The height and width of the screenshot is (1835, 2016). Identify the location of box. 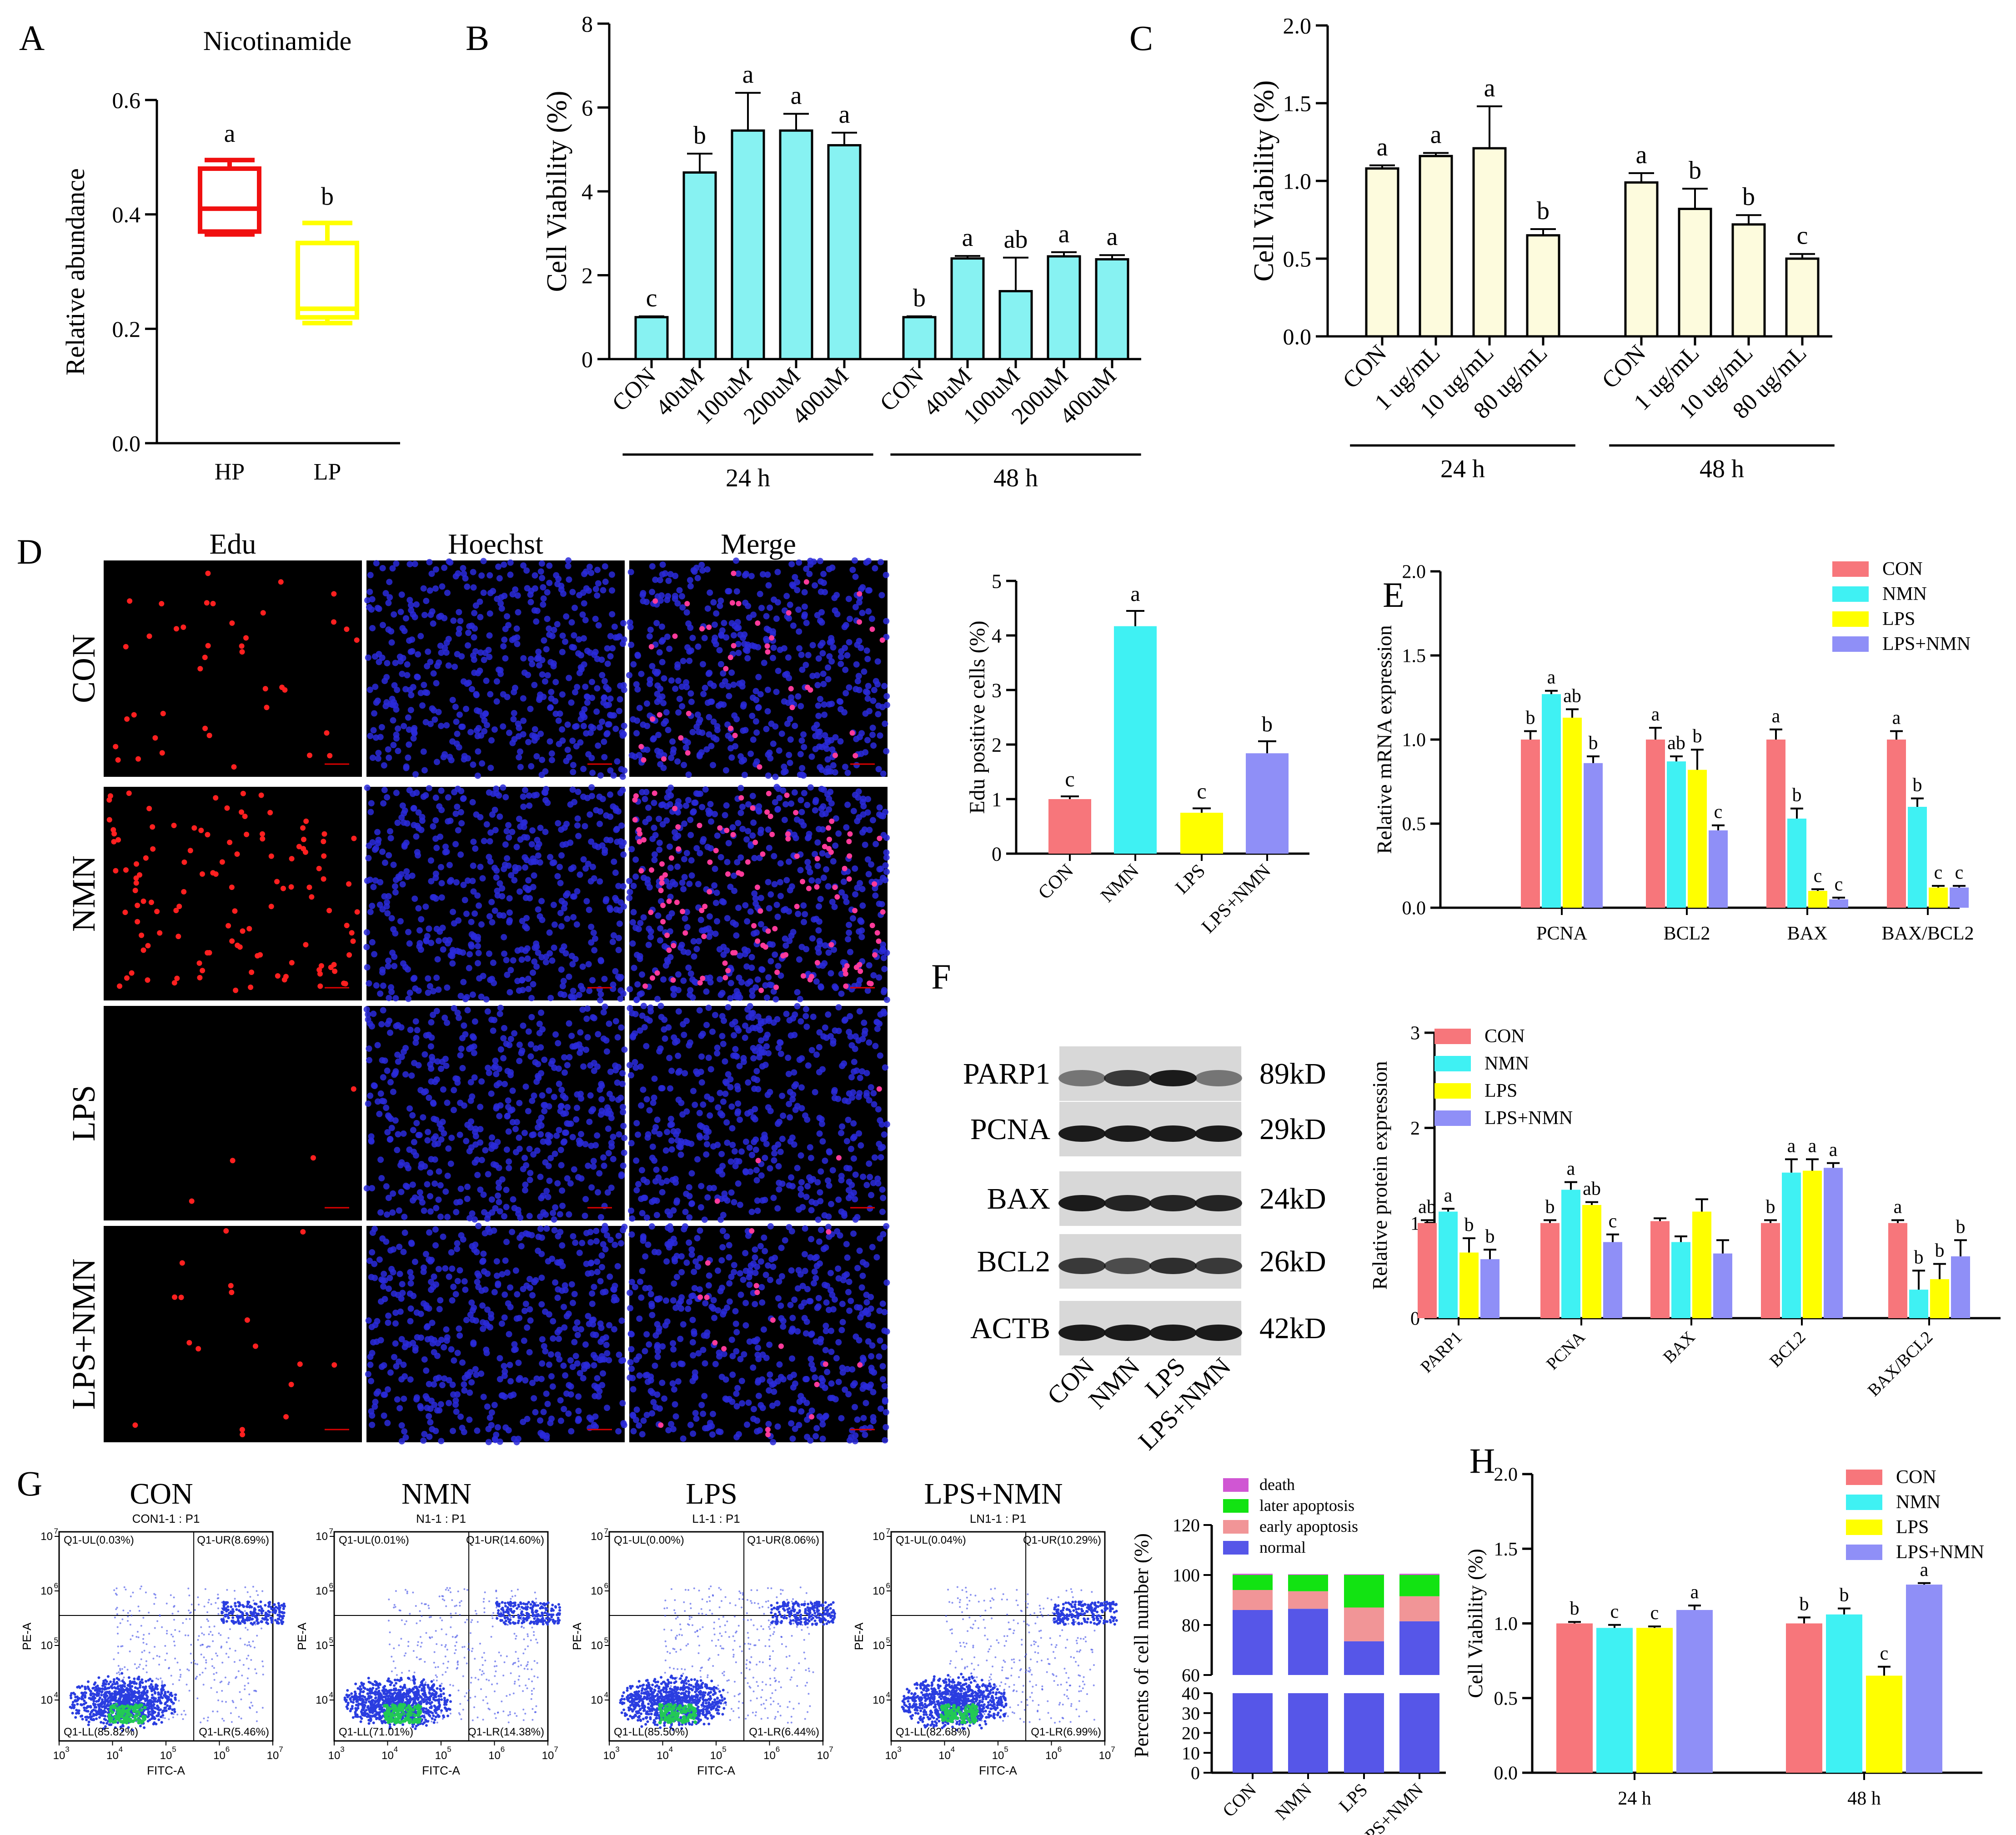
(229, 200).